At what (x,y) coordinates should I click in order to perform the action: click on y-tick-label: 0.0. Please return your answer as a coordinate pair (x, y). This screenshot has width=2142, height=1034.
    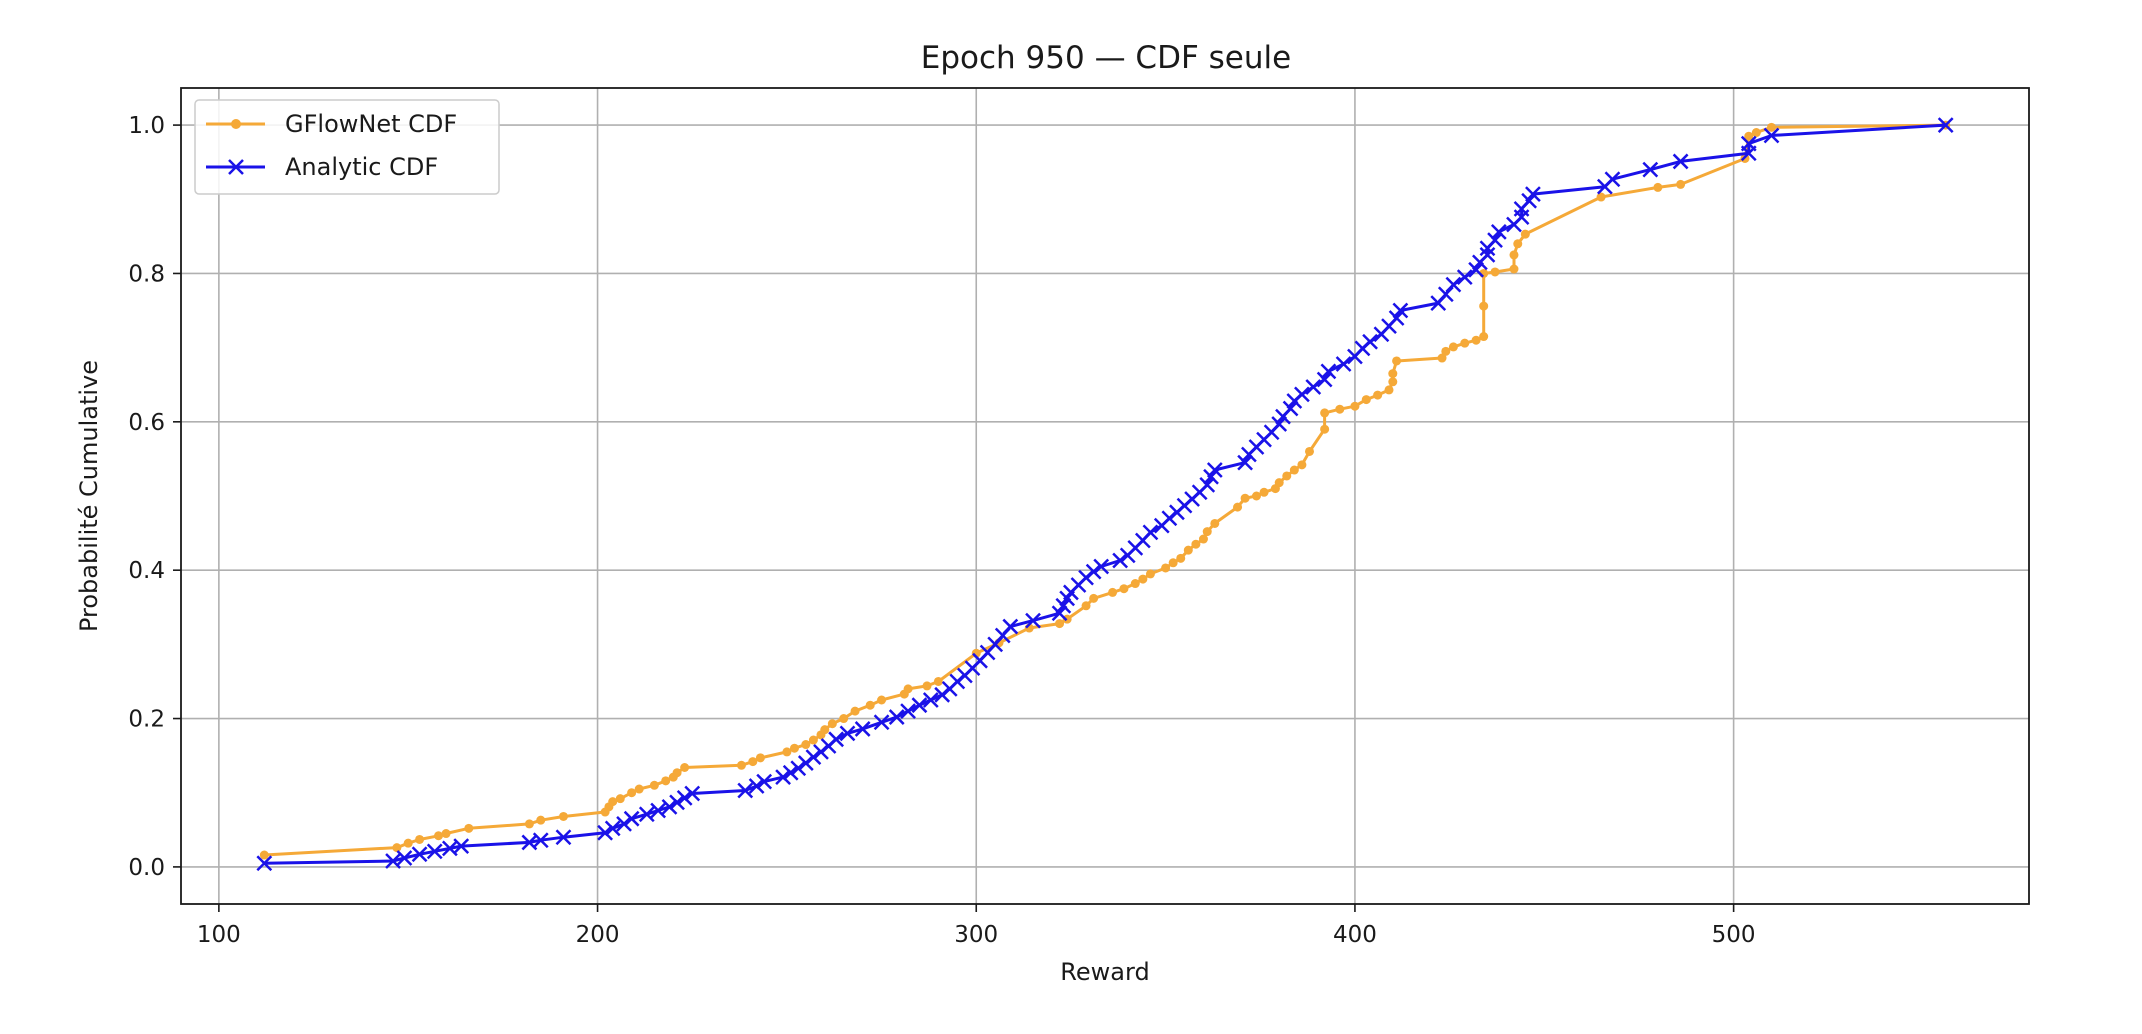
    Looking at the image, I should click on (146, 868).